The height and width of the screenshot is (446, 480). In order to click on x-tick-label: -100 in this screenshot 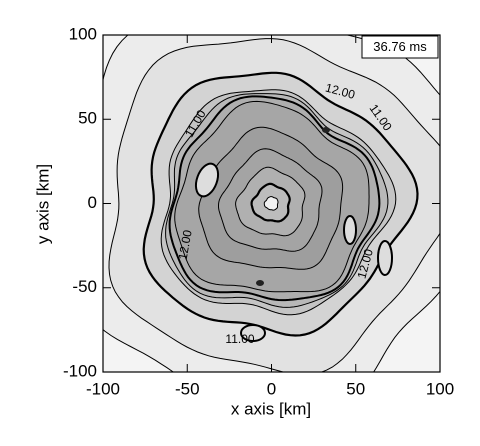, I will do `click(103, 388)`.